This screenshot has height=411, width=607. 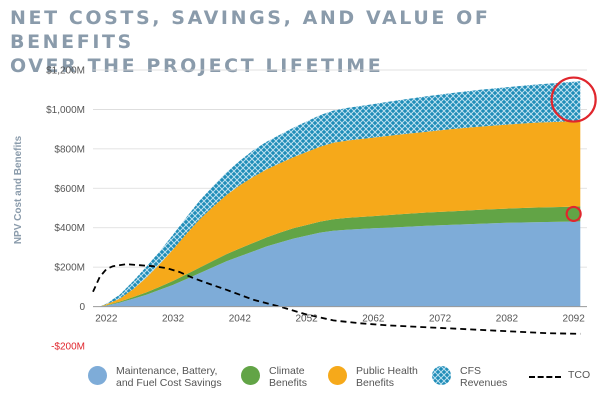 I want to click on chart-title-line-2: OVER THE PROJECT LIFETIME, so click(x=197, y=66).